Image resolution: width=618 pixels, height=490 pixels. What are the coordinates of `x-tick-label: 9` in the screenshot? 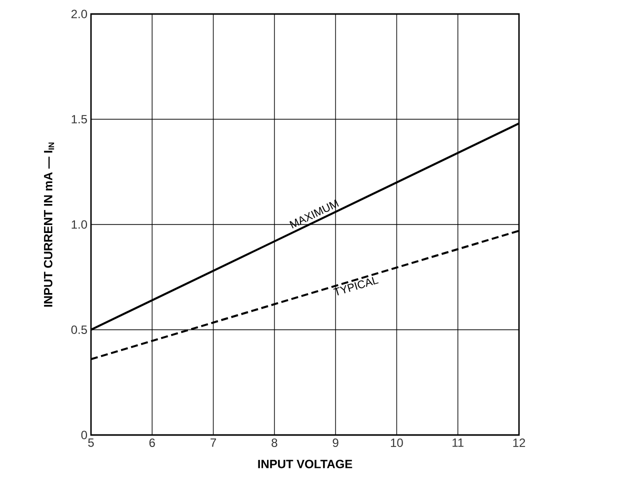 It's located at (335, 442).